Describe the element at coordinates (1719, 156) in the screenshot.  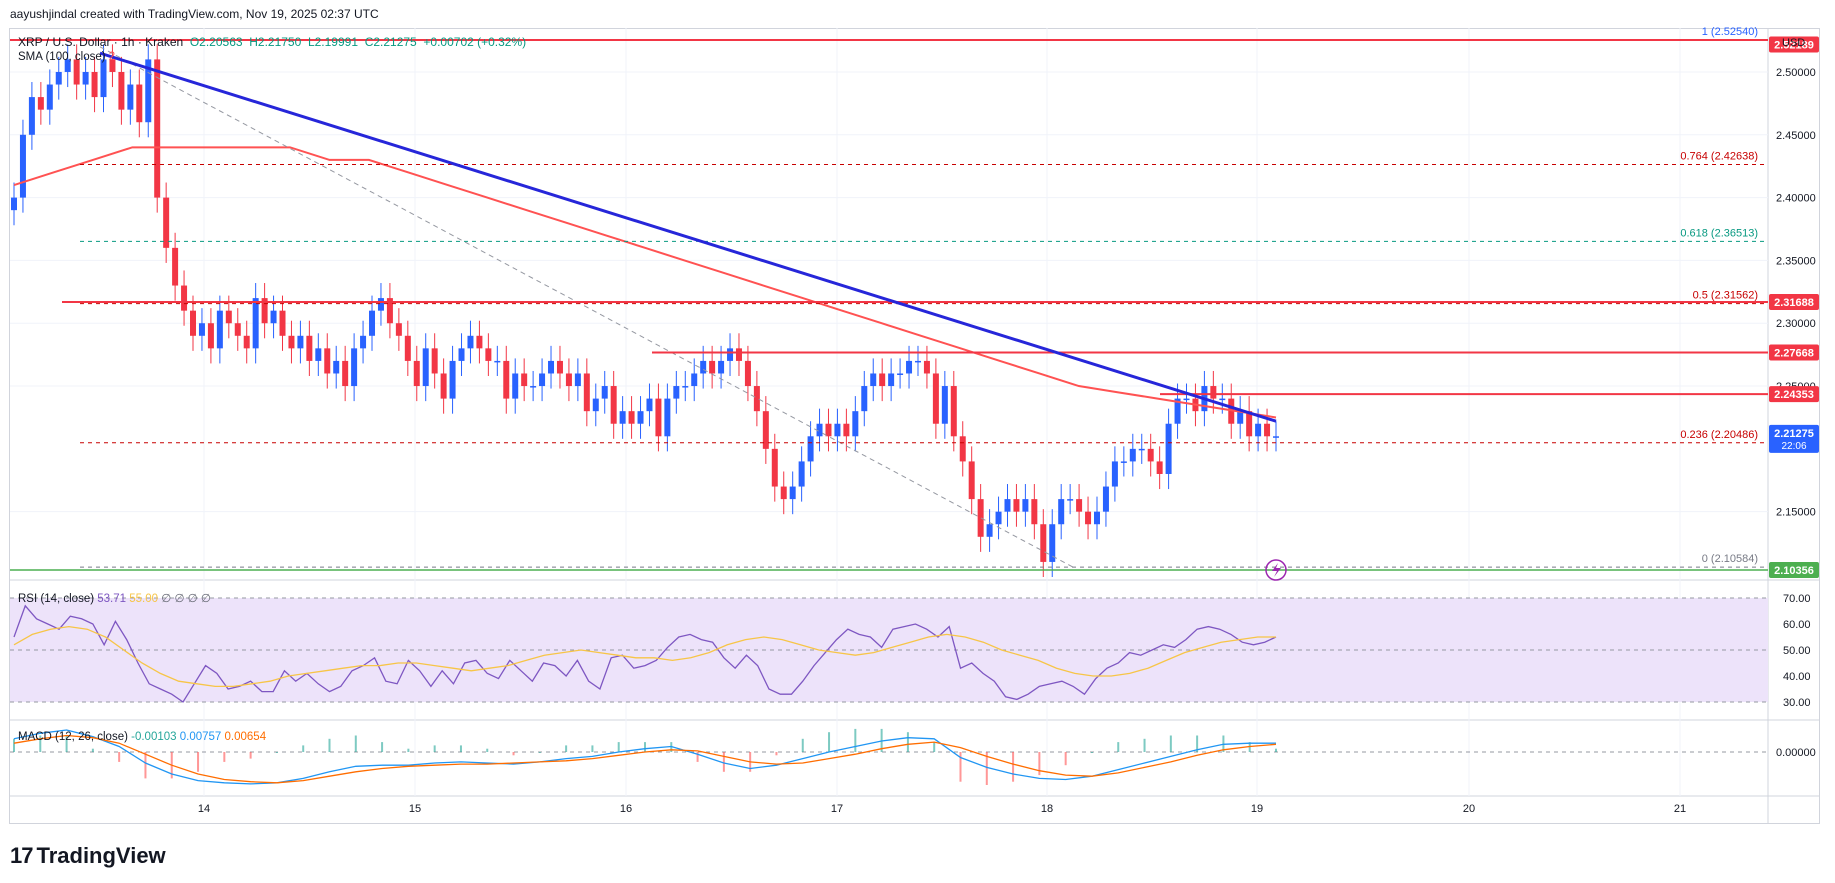
I see `fib-level-label: 0.764 (2.42638)` at that location.